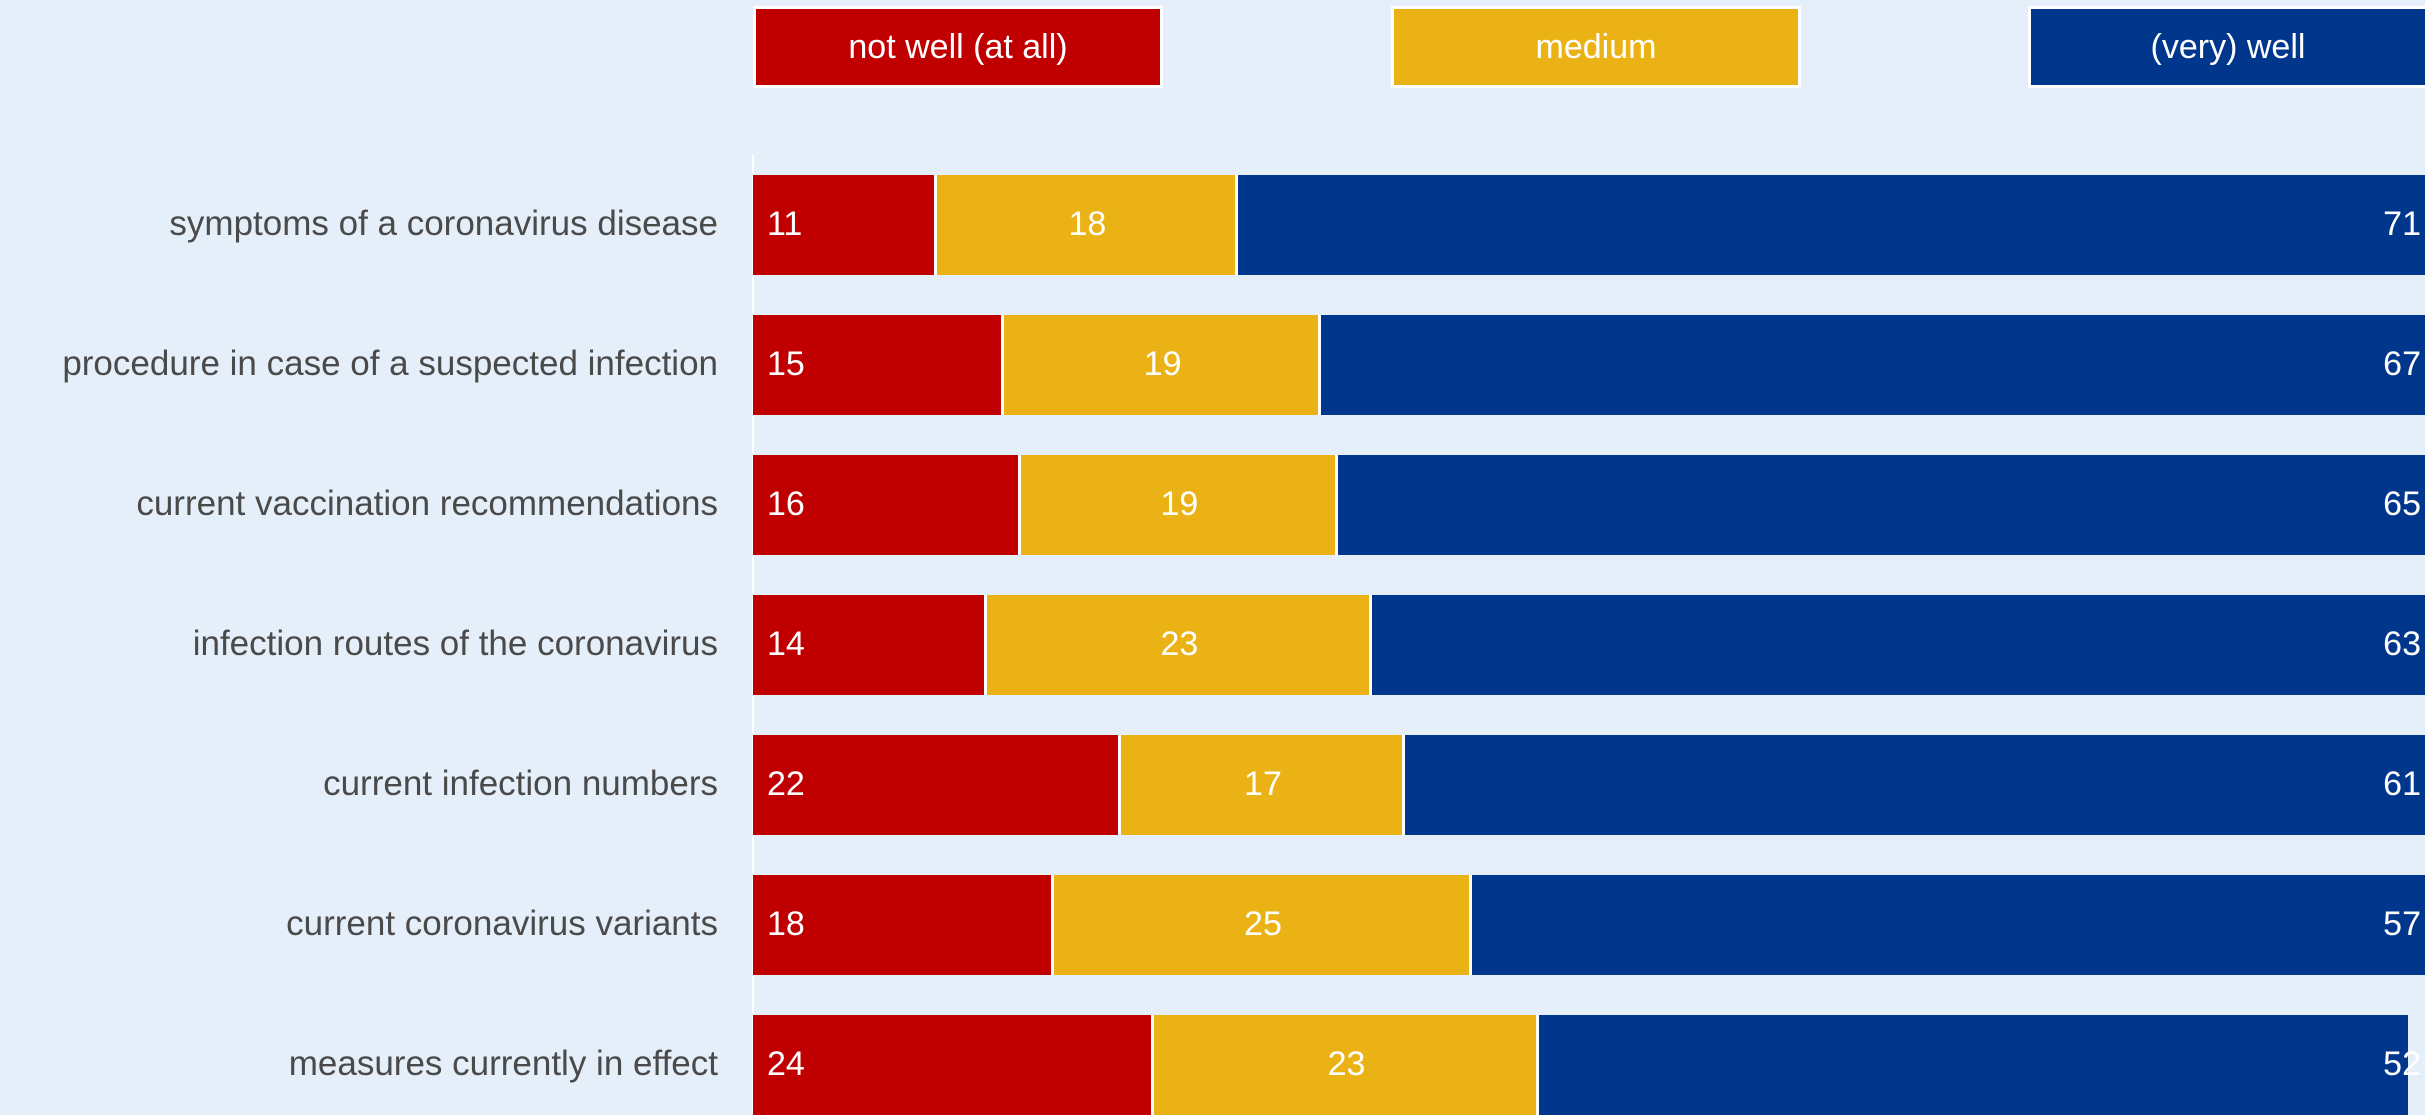  Describe the element at coordinates (786, 784) in the screenshot. I see `data-label: 22` at that location.